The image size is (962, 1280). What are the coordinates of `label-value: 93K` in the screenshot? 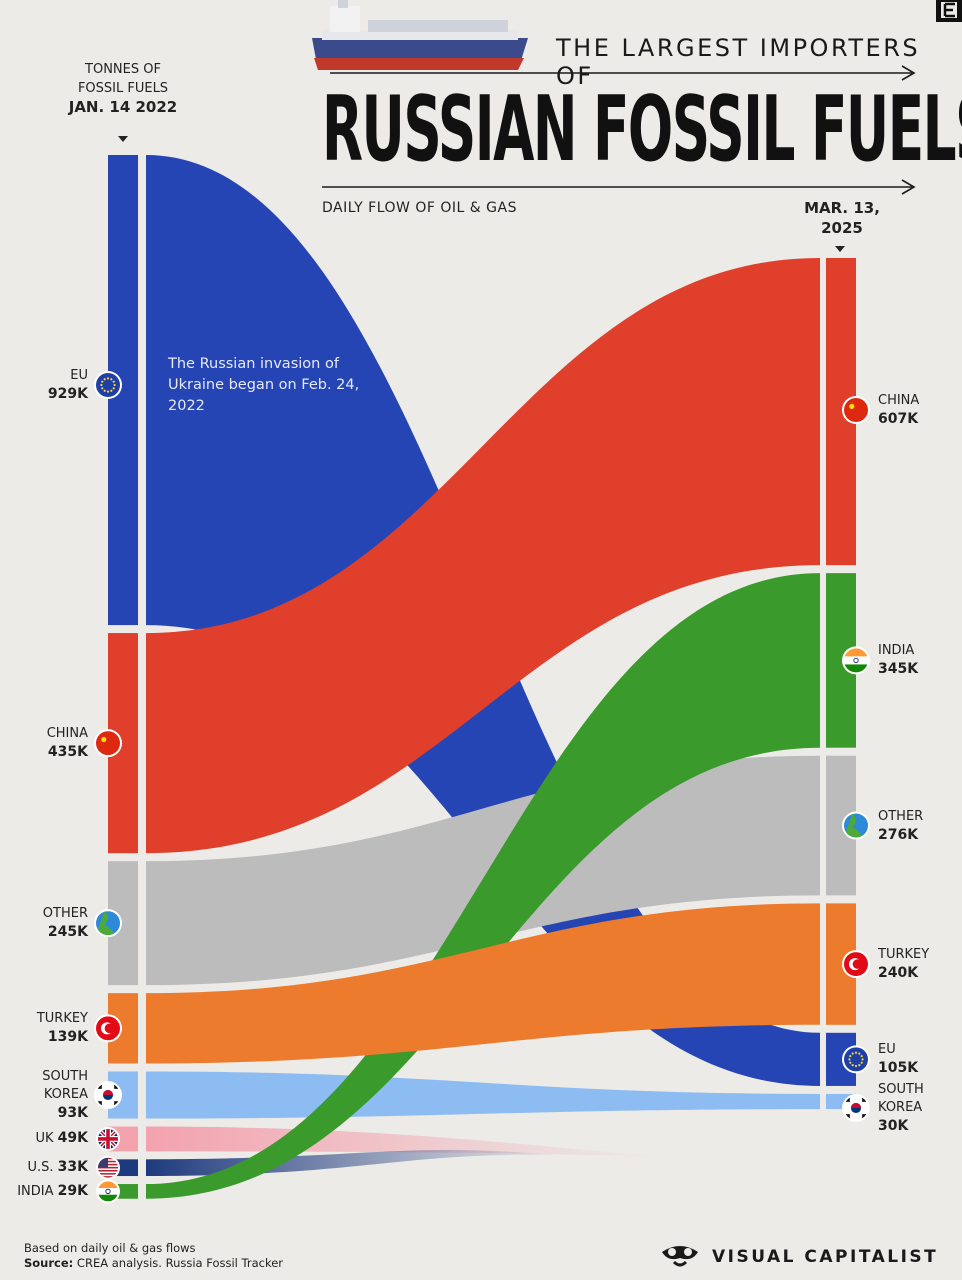 It's located at (72, 1113).